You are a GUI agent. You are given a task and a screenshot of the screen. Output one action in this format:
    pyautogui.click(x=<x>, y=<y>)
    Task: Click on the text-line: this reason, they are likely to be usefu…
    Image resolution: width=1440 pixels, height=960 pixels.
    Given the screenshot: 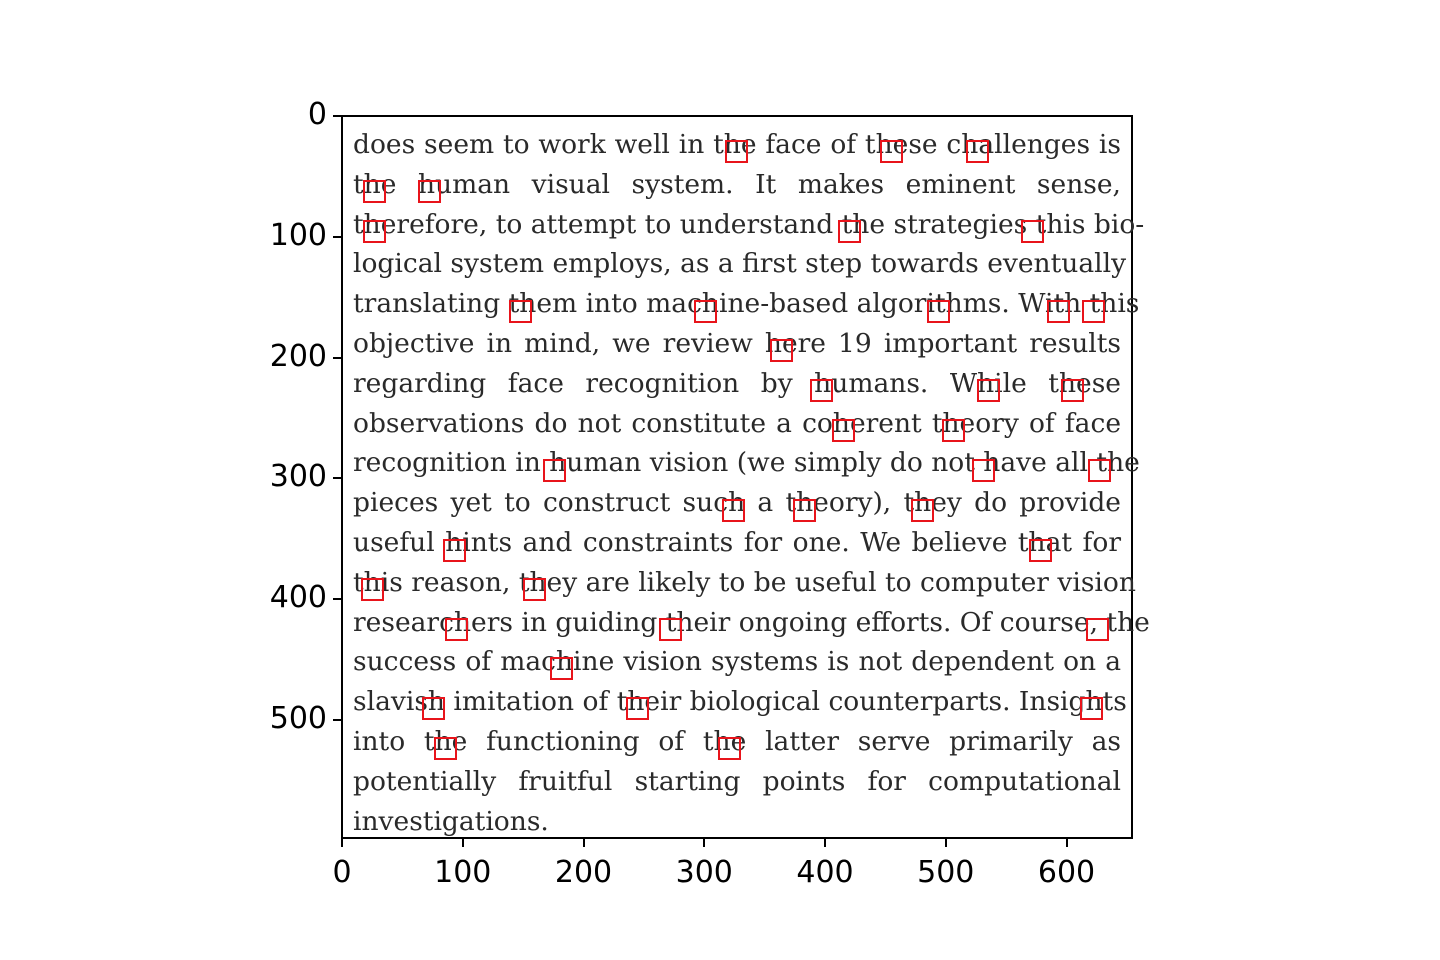 What is the action you would take?
    pyautogui.click(x=744, y=582)
    